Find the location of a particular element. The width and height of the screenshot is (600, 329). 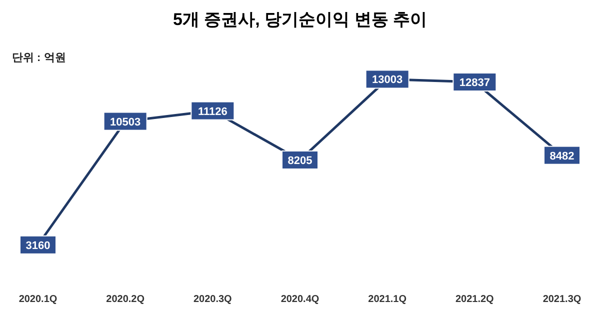

chart-title: 5개 증권사, 당기순이익 변동 추이 is located at coordinates (300, 20).